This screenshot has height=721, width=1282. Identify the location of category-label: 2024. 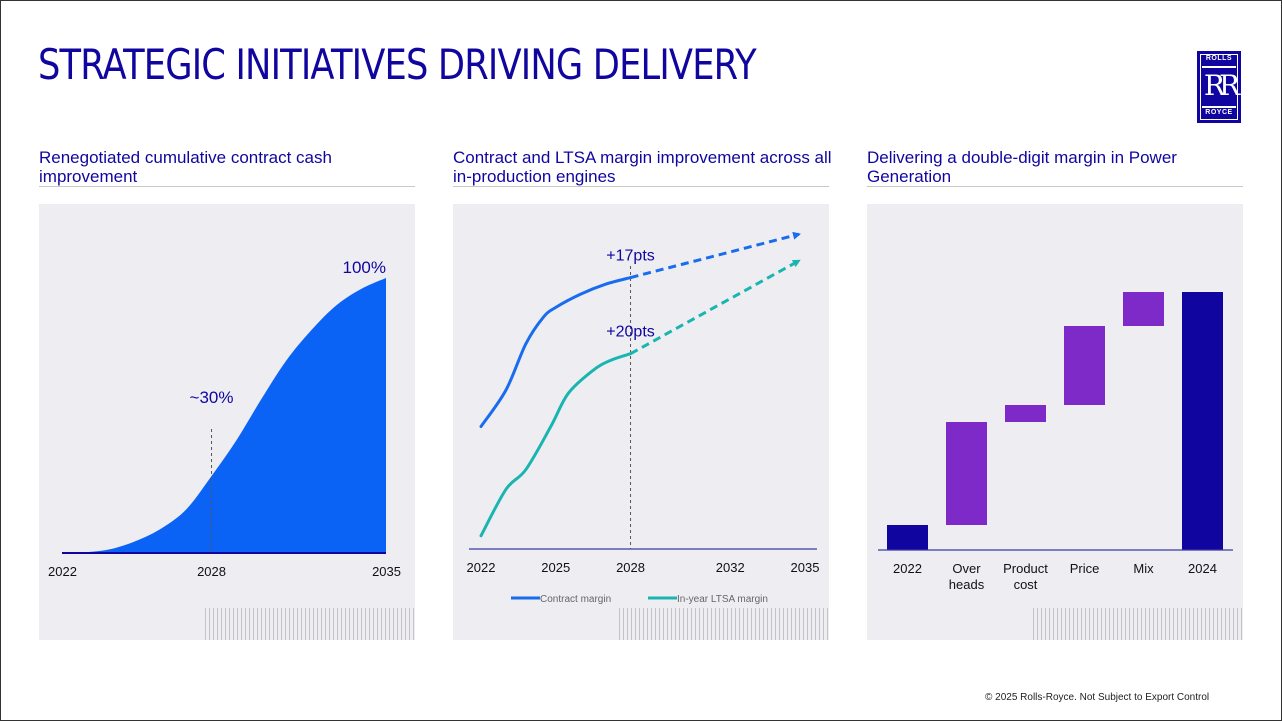
(1202, 568).